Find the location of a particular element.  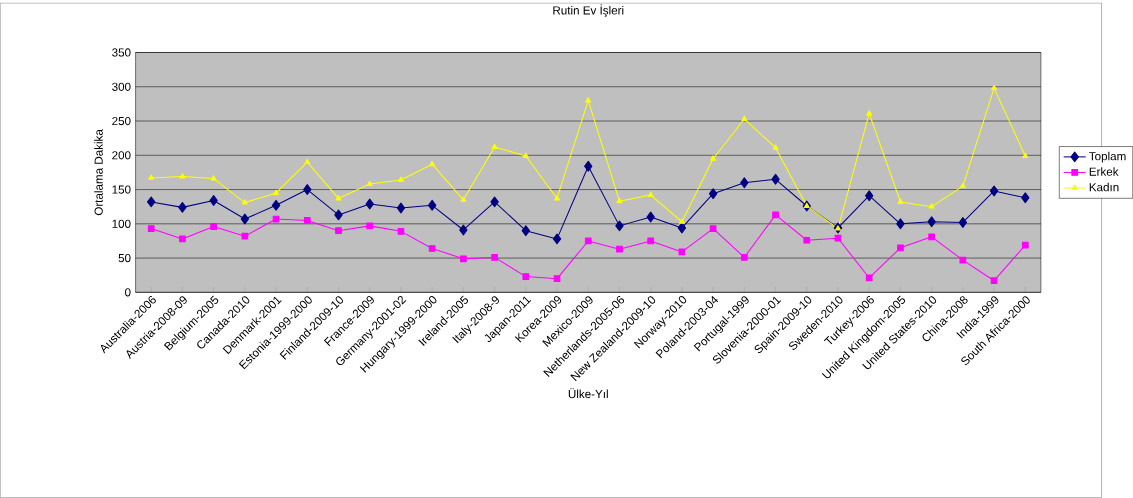

y-tick-label: 250 is located at coordinates (121, 121).